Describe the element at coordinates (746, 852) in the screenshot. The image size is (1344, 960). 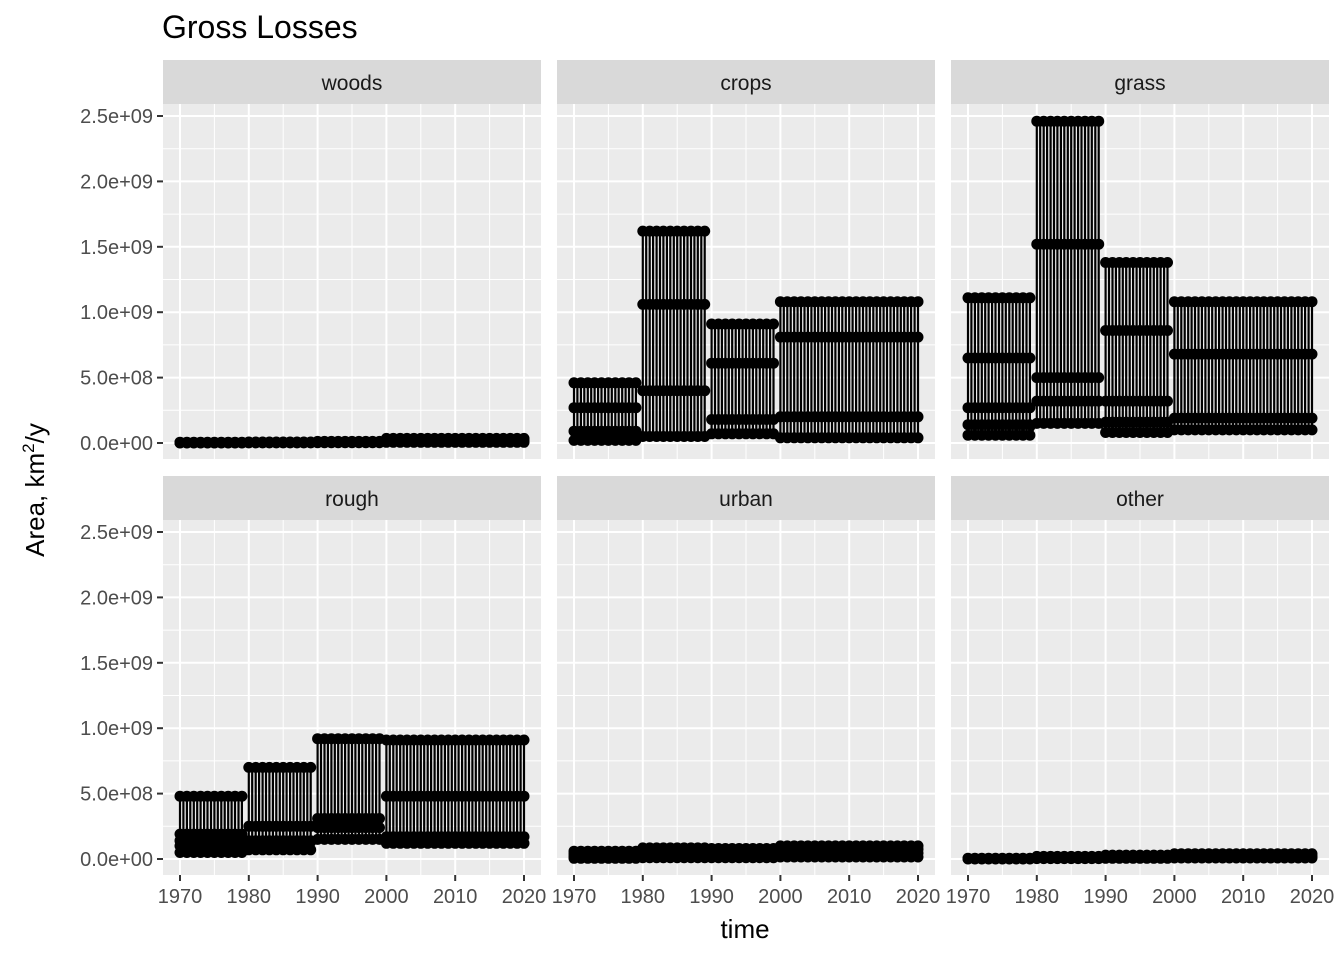
I see `series-urban` at that location.